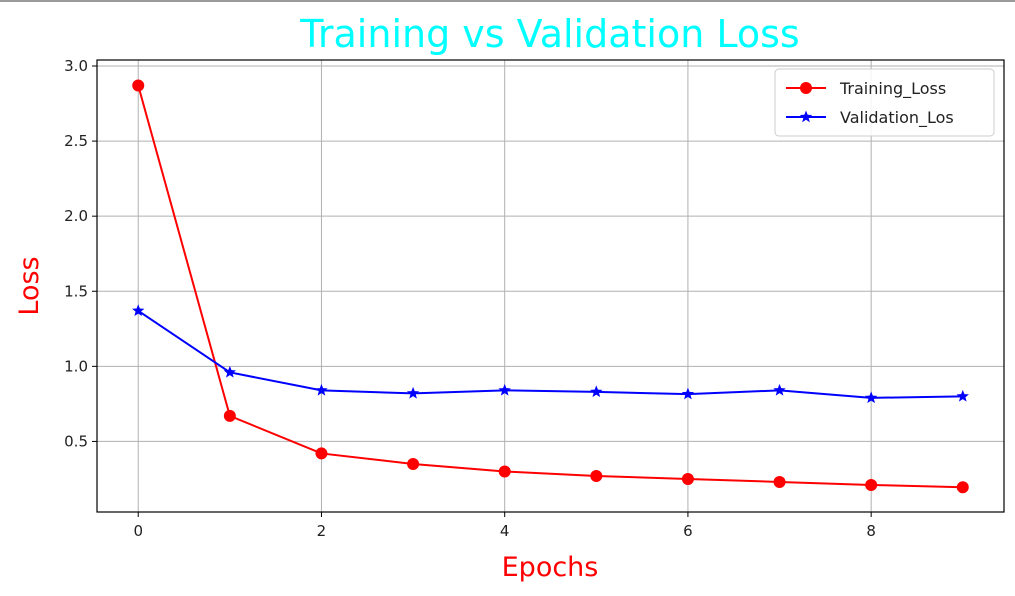 This screenshot has width=1015, height=596. I want to click on legend-label-validation: Validation_Los, so click(897, 118).